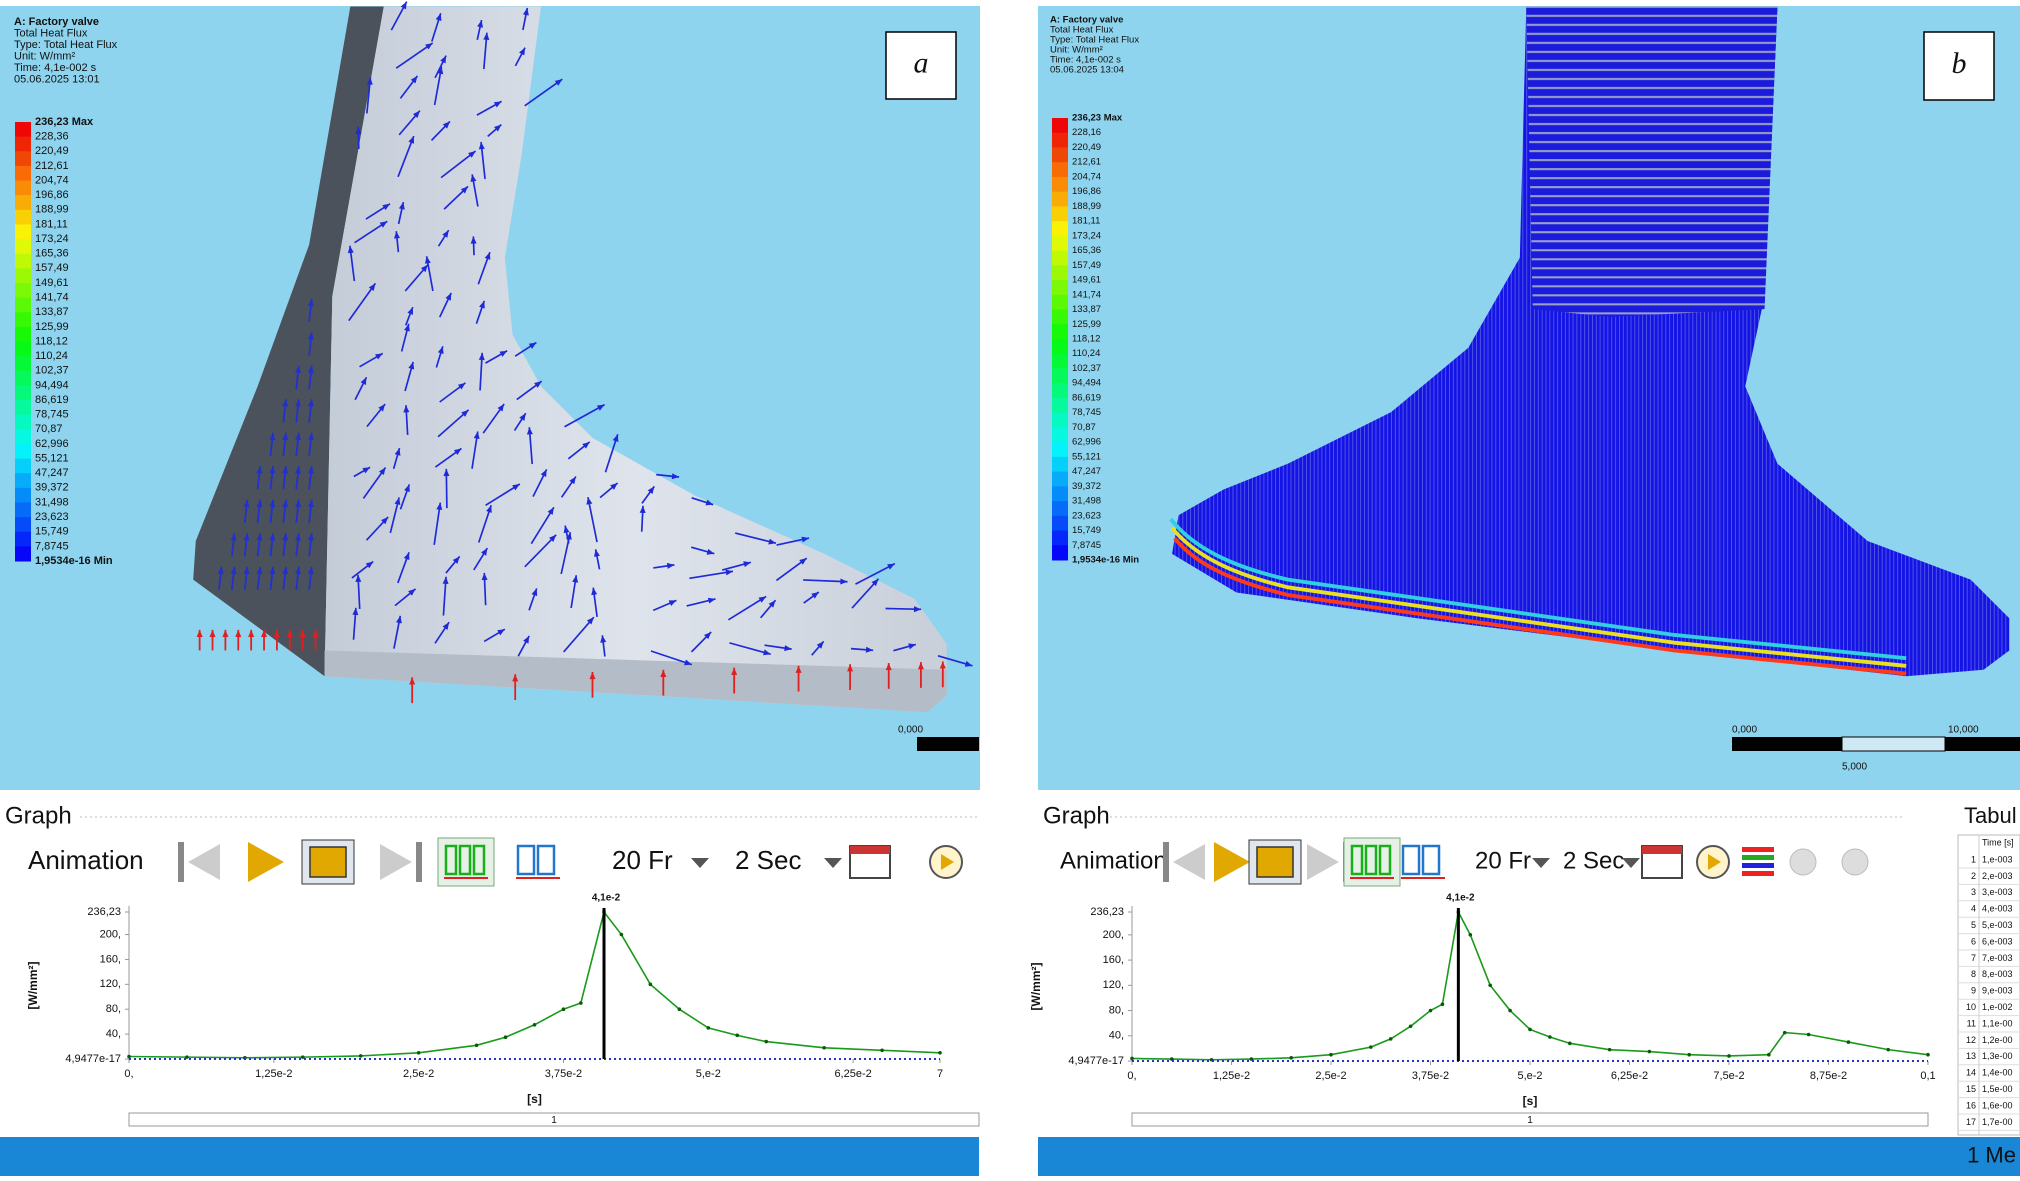 The image size is (2020, 1181). Describe the element at coordinates (1105, 560) in the screenshot. I see `legend-label: 1,9534e-16 Min` at that location.